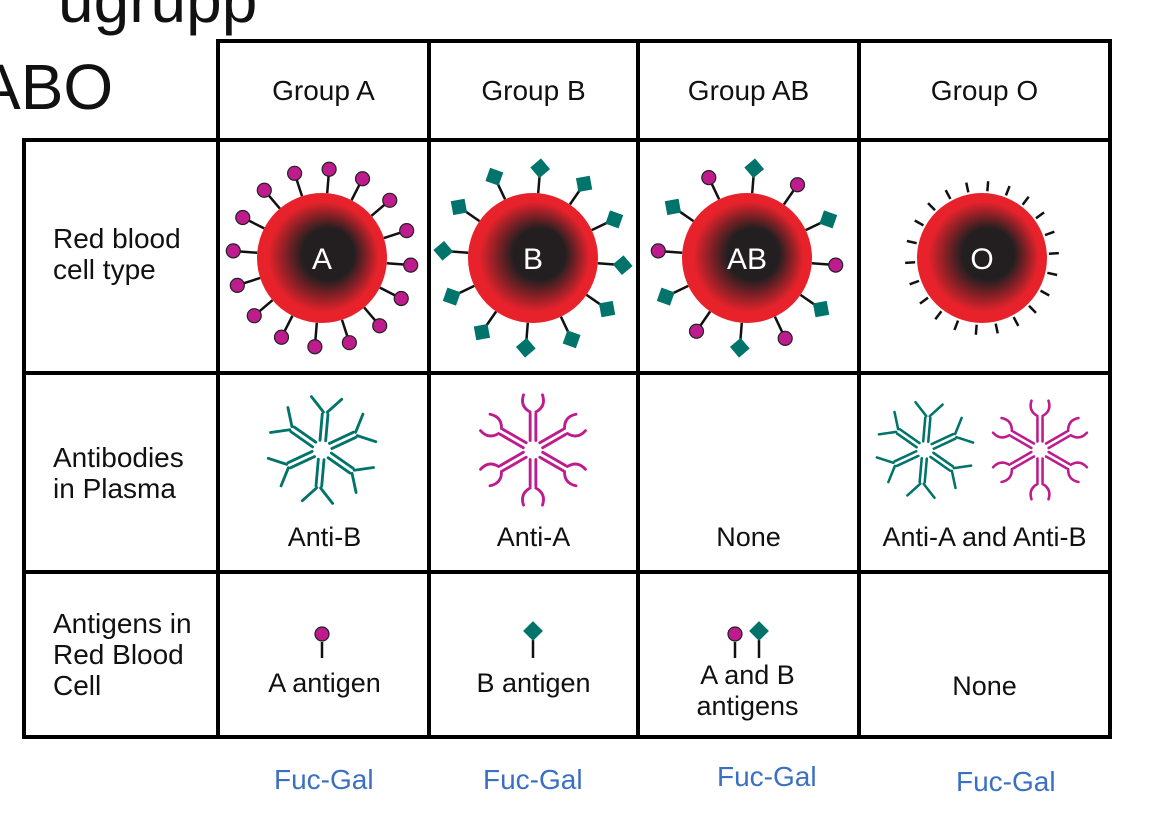 The image size is (1150, 828). I want to click on header-label: Group O, so click(984, 90).